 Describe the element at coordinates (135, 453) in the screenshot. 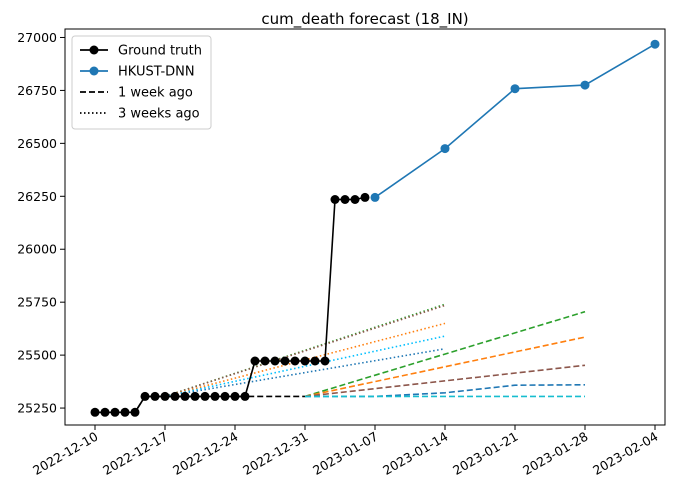

I see `x-tick-label: 2022-12-17` at that location.